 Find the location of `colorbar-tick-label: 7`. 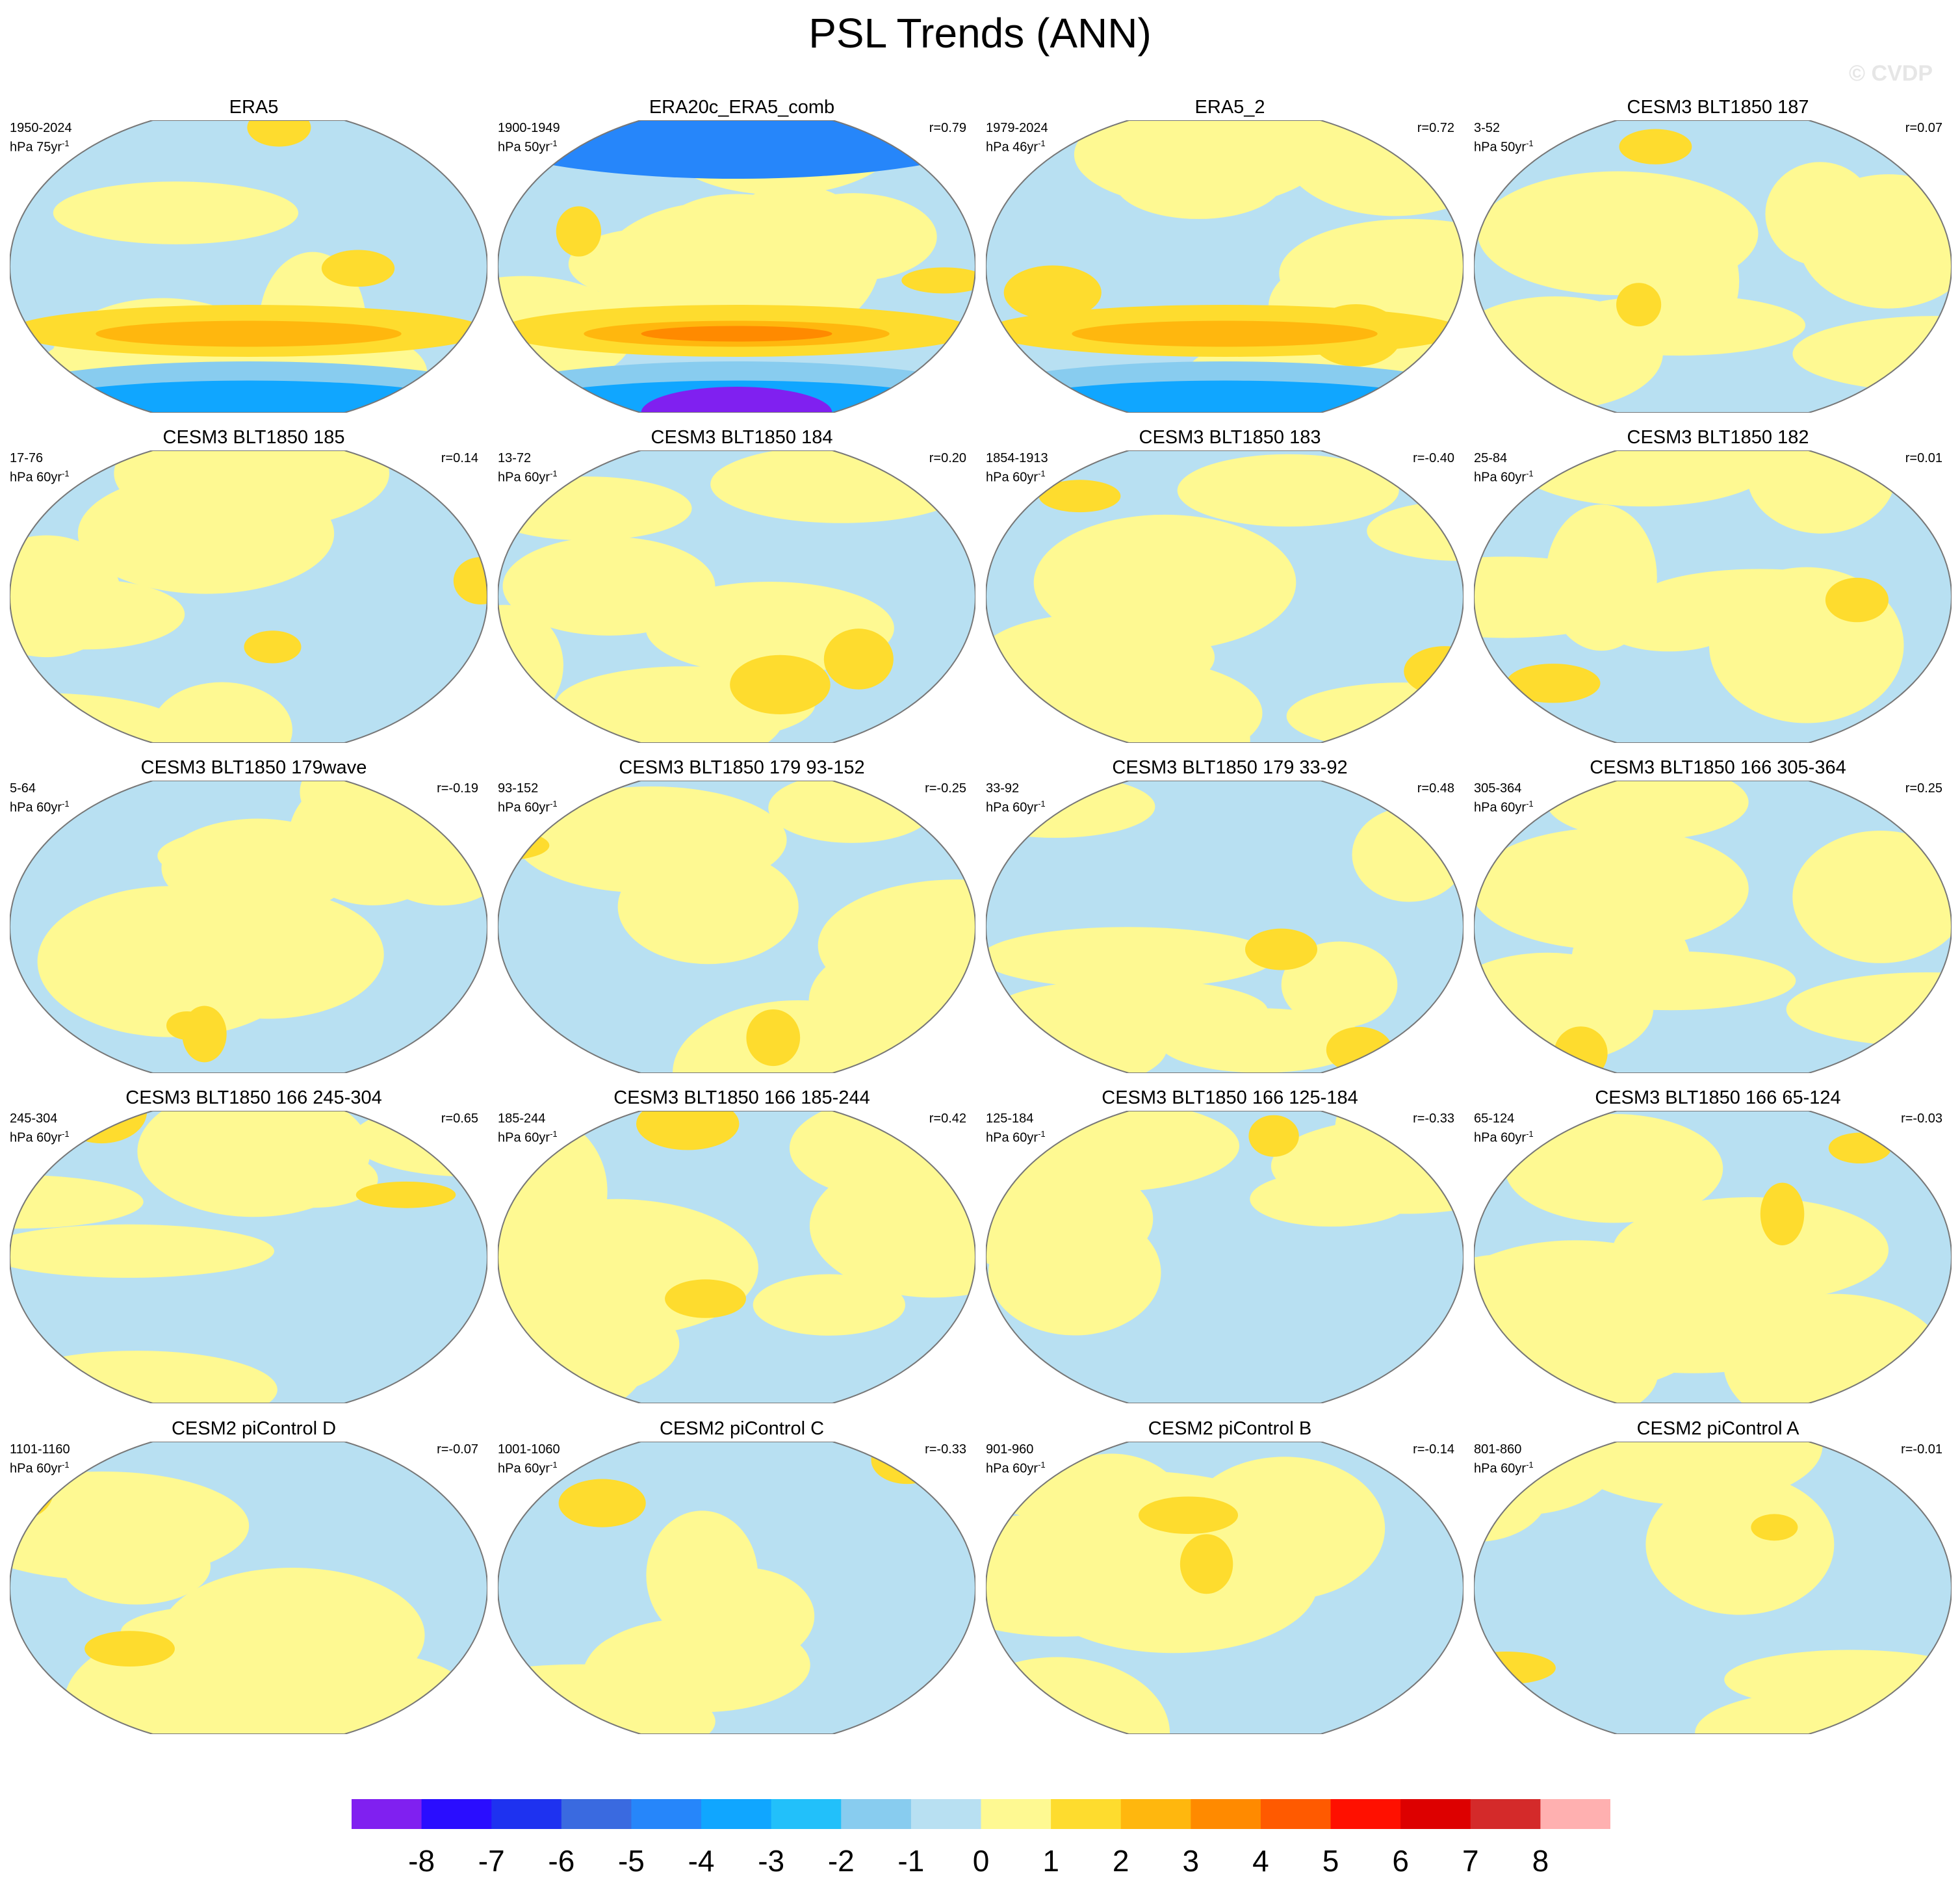

colorbar-tick-label: 7 is located at coordinates (1470, 1861).